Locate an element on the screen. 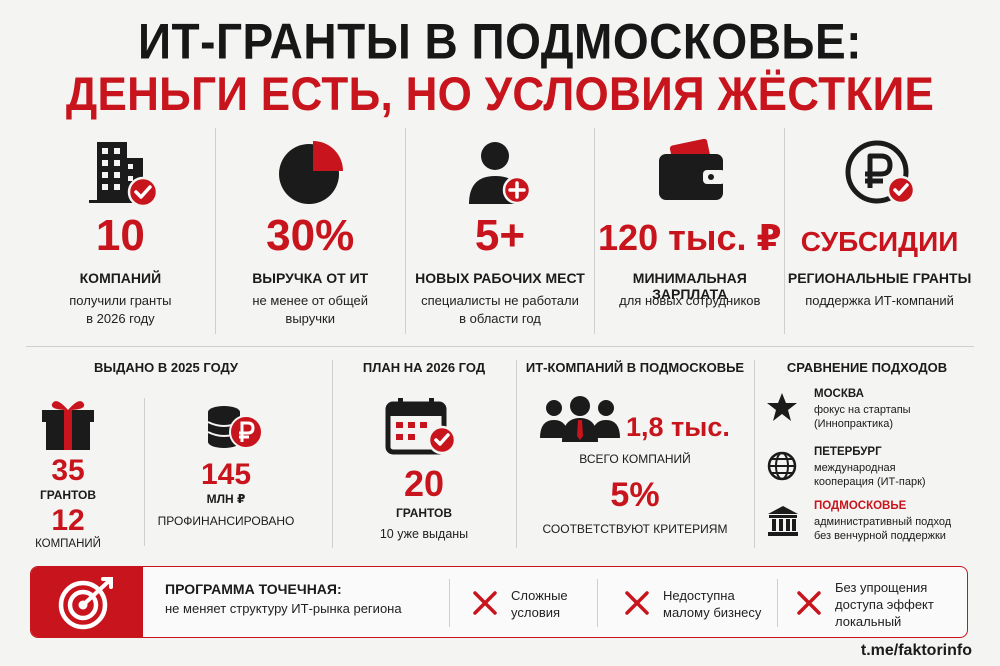  pie-chart-icon is located at coordinates (311, 172).